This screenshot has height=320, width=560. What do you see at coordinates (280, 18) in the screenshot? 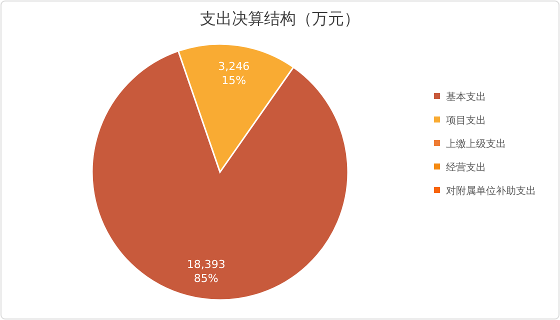
I see `chart-title: 支出决算结构（万元）` at bounding box center [280, 18].